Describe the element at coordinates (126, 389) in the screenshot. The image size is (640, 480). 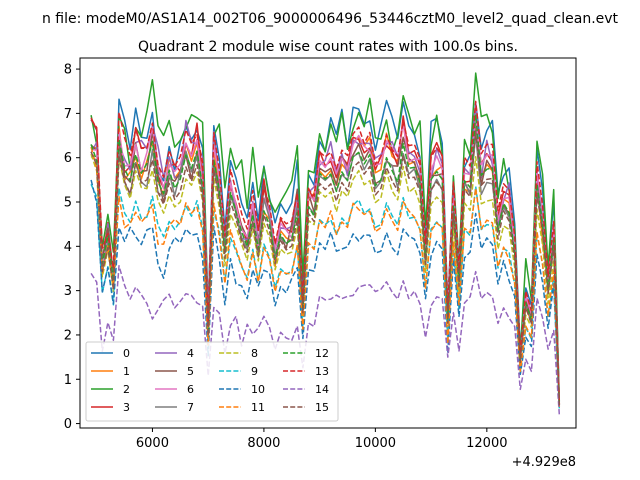
I see `legend-label-2: 2` at that location.